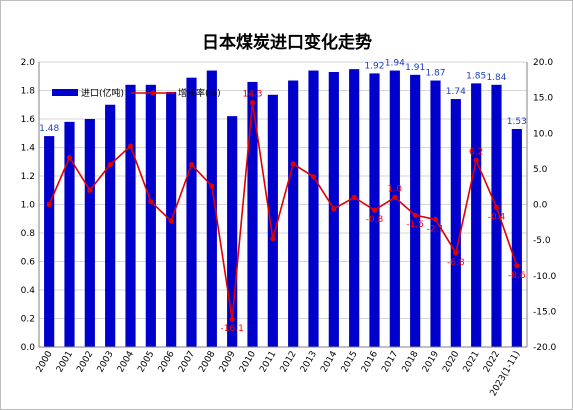  I want to click on line-data-label: -16.1, so click(232, 329).